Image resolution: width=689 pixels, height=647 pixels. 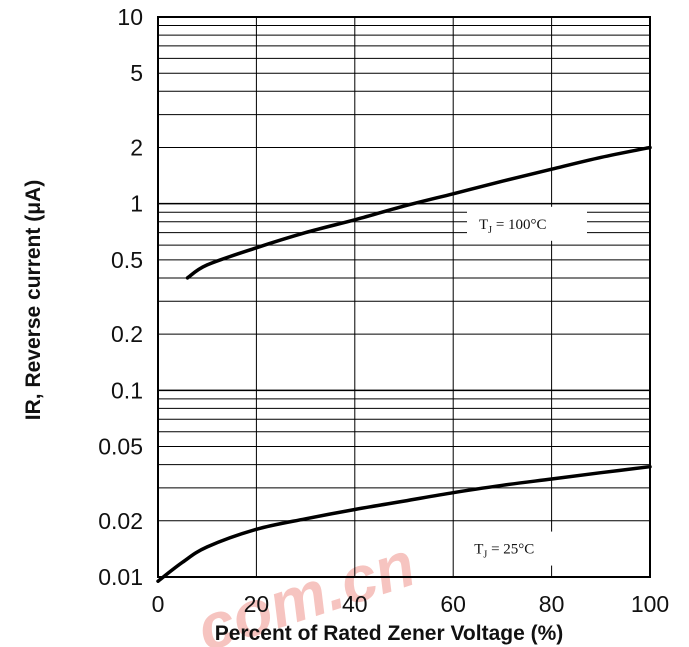 What do you see at coordinates (650, 604) in the screenshot?
I see `x-tick-label: 100` at bounding box center [650, 604].